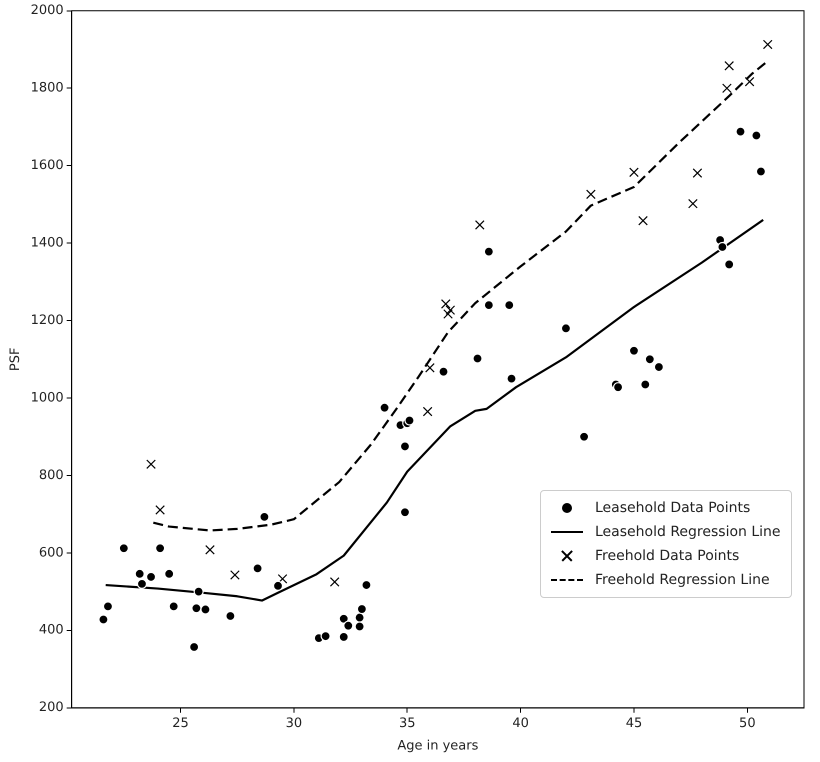 This screenshot has height=762, width=820. I want to click on x-tick-label: 25, so click(180, 723).